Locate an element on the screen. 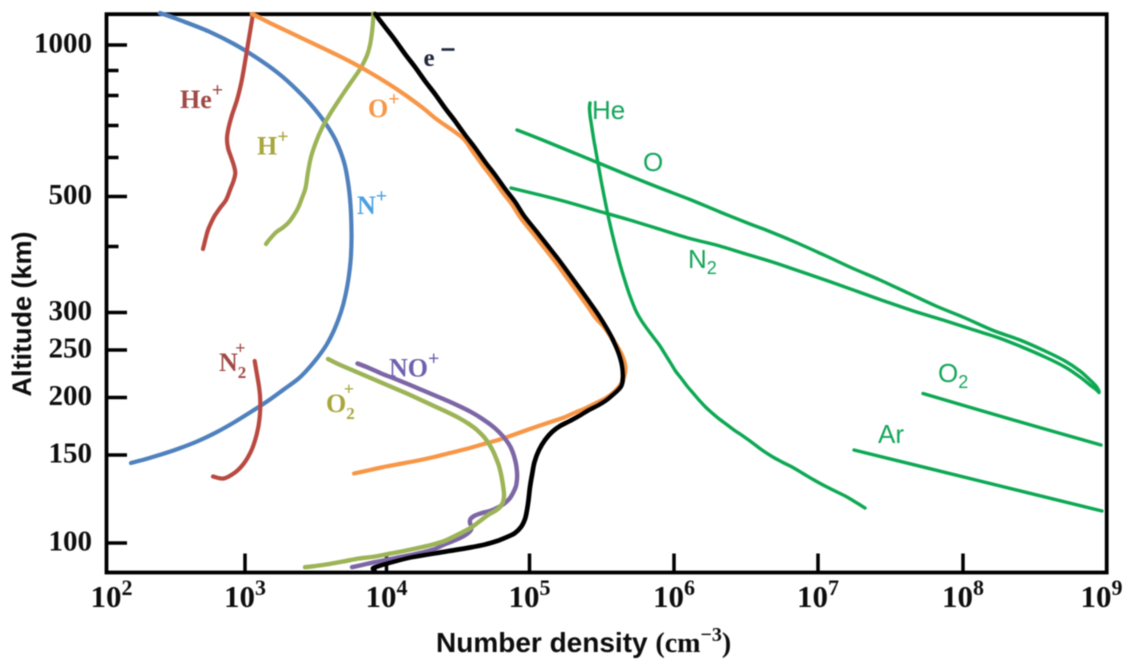 This screenshot has width=1139, height=672. svg-text: Altitude (km) is located at coordinates (22, 314).